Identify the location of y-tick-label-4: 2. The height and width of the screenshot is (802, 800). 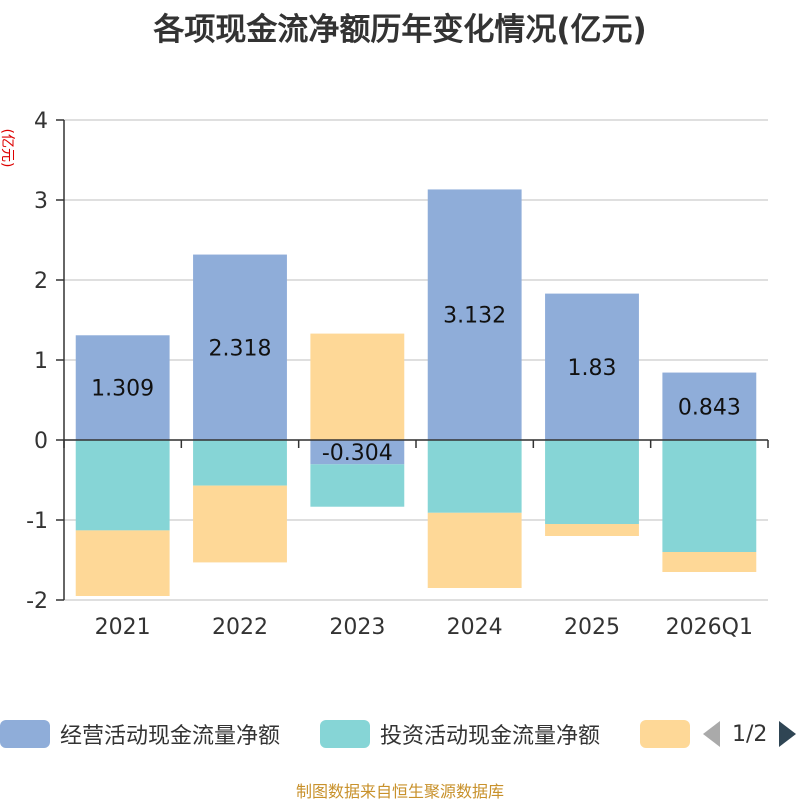
(41, 281).